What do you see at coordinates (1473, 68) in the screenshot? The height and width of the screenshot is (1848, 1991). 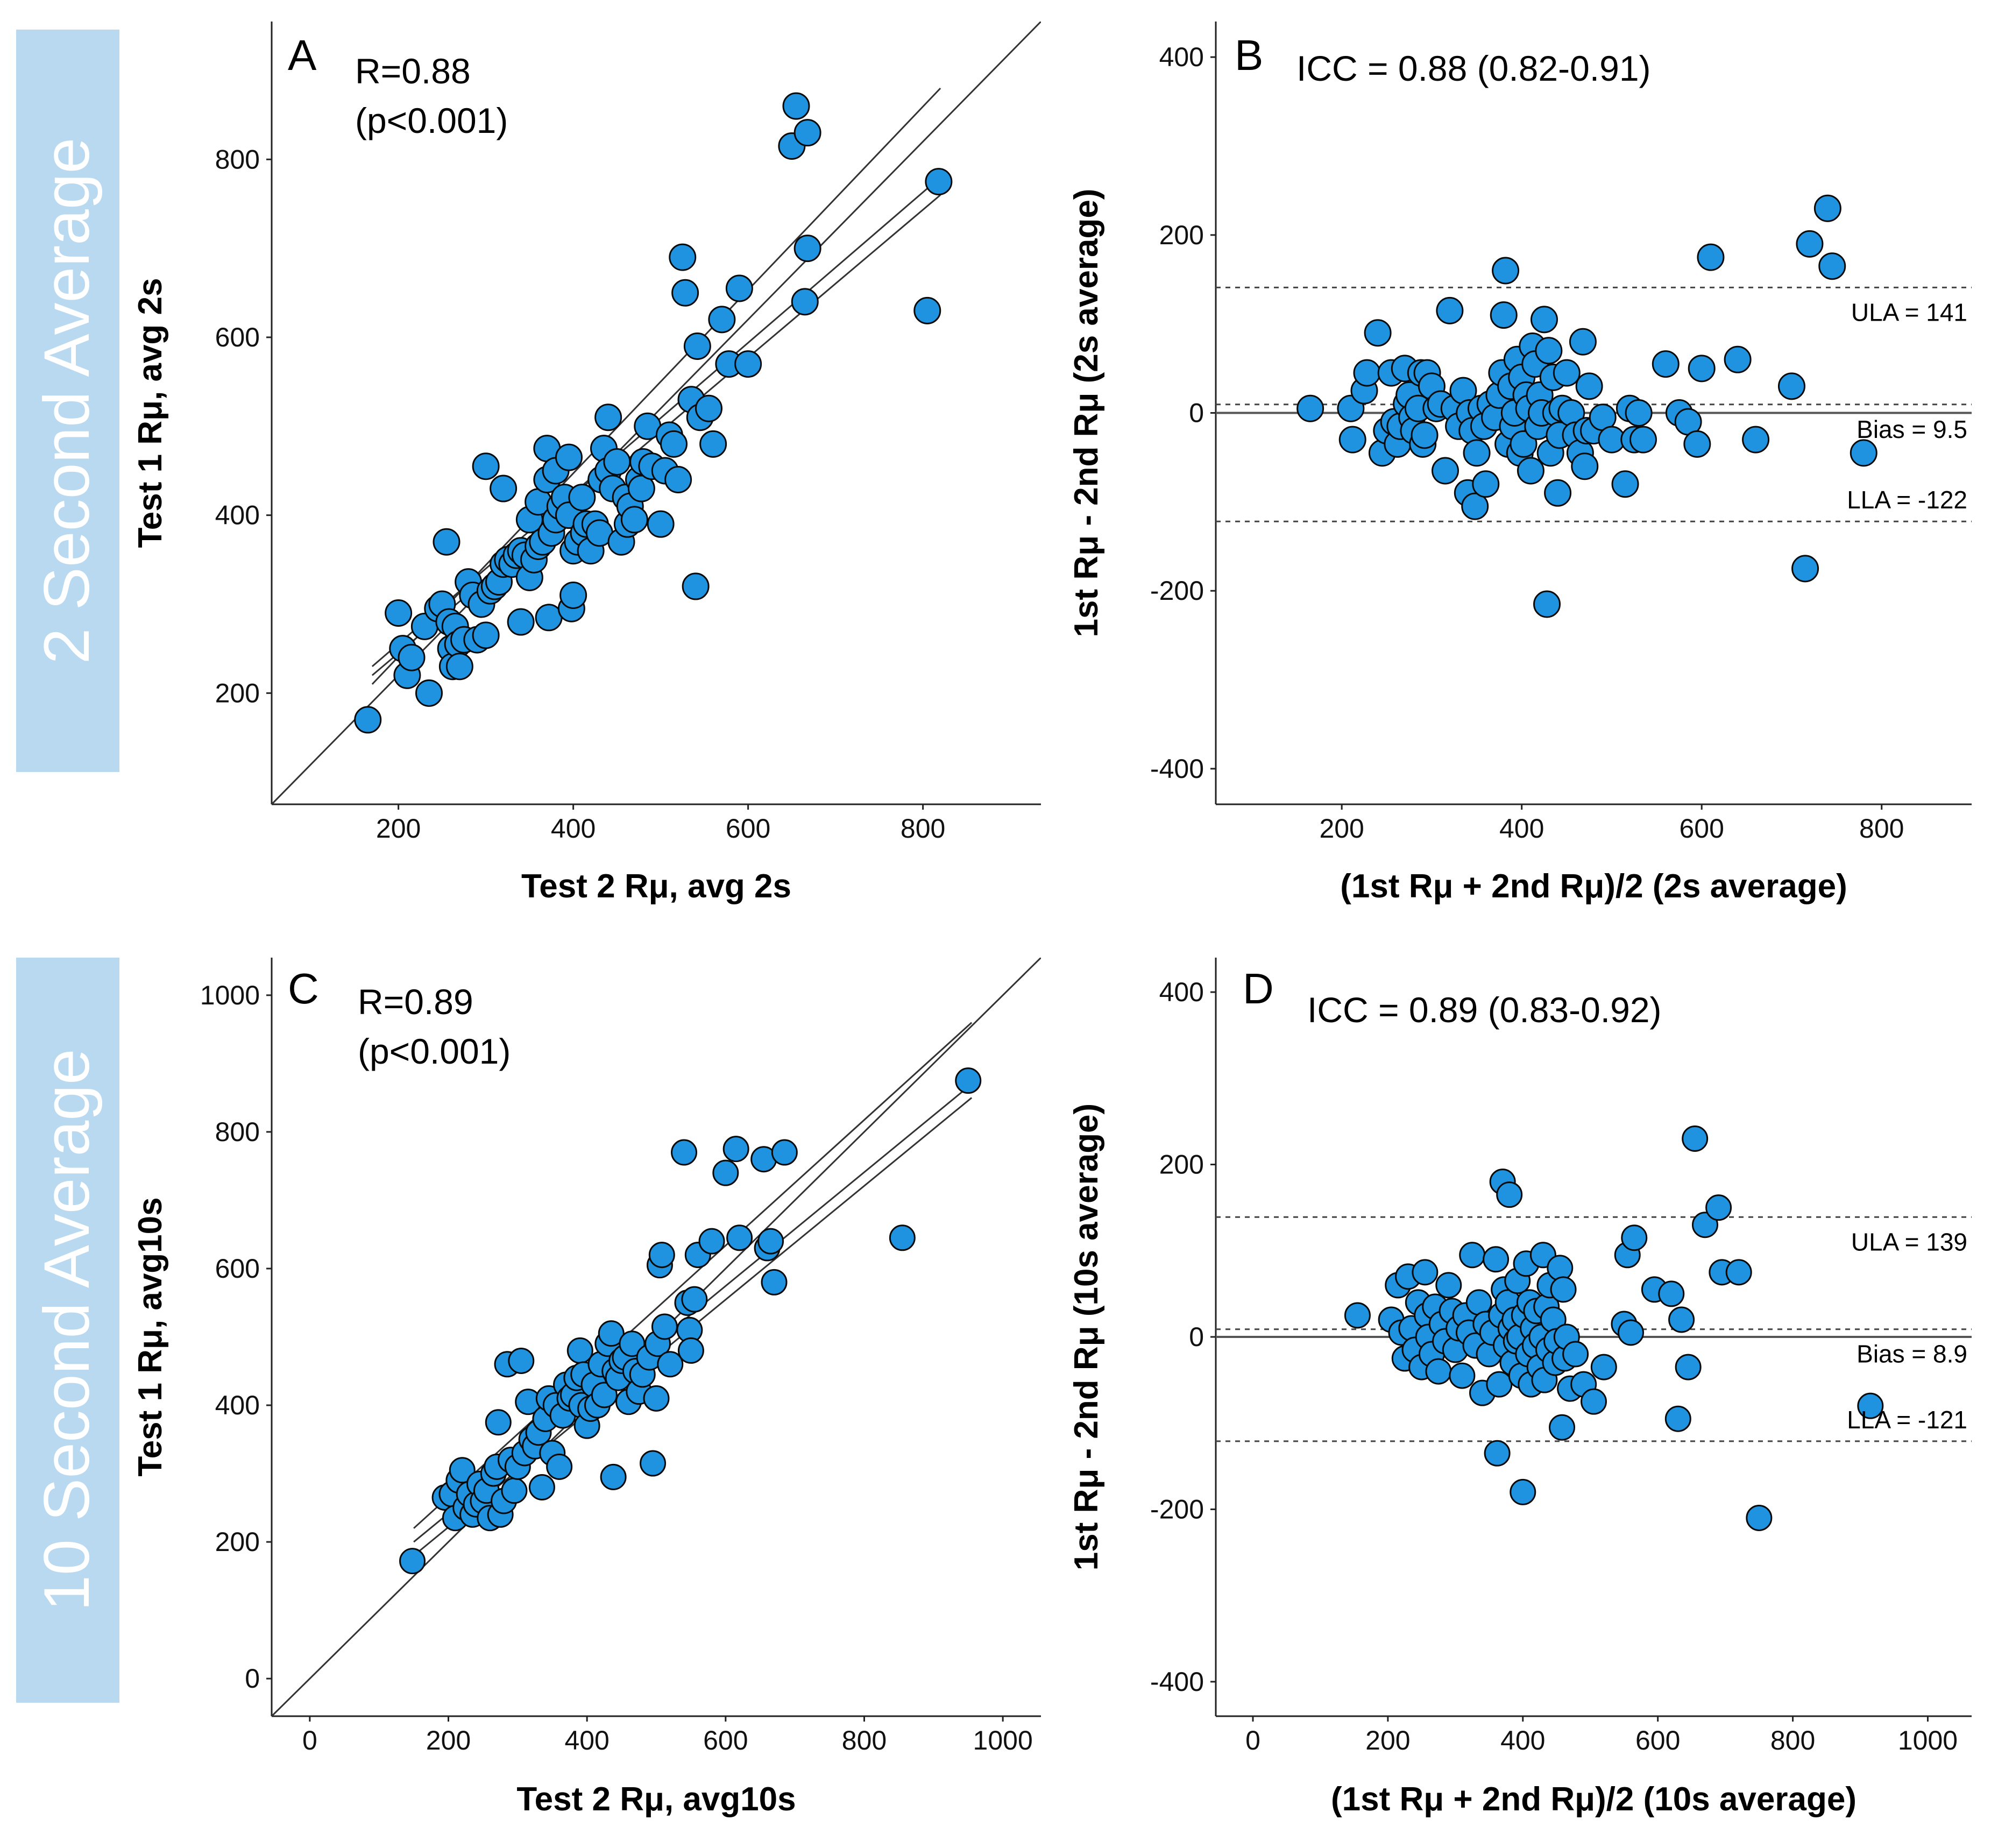 I see `chart-b-stat-line1: ICC = 0.88 (0.82-0.91)` at bounding box center [1473, 68].